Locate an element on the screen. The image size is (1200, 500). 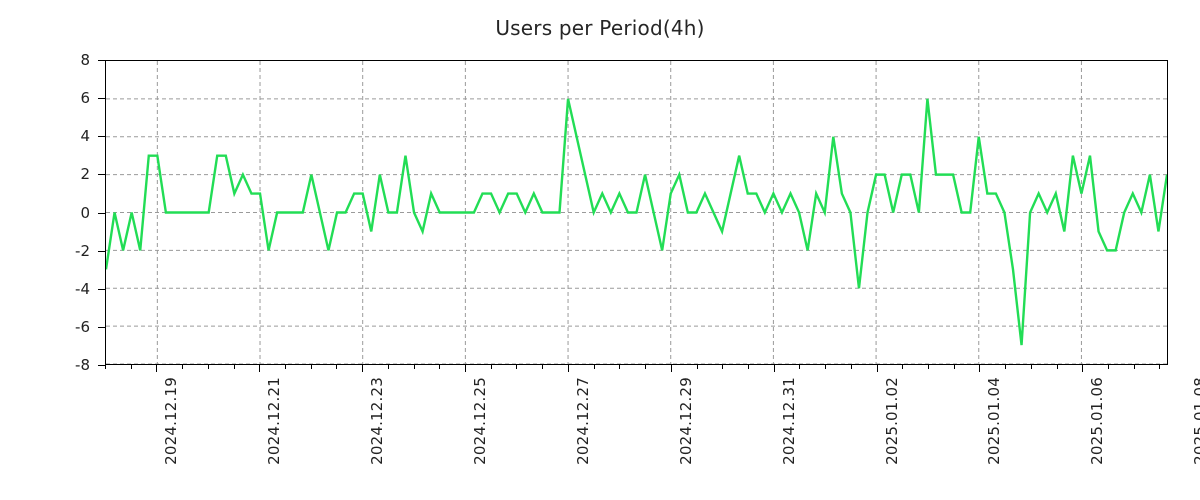
y-axis-tick-label: -2 is located at coordinates (82, 250).